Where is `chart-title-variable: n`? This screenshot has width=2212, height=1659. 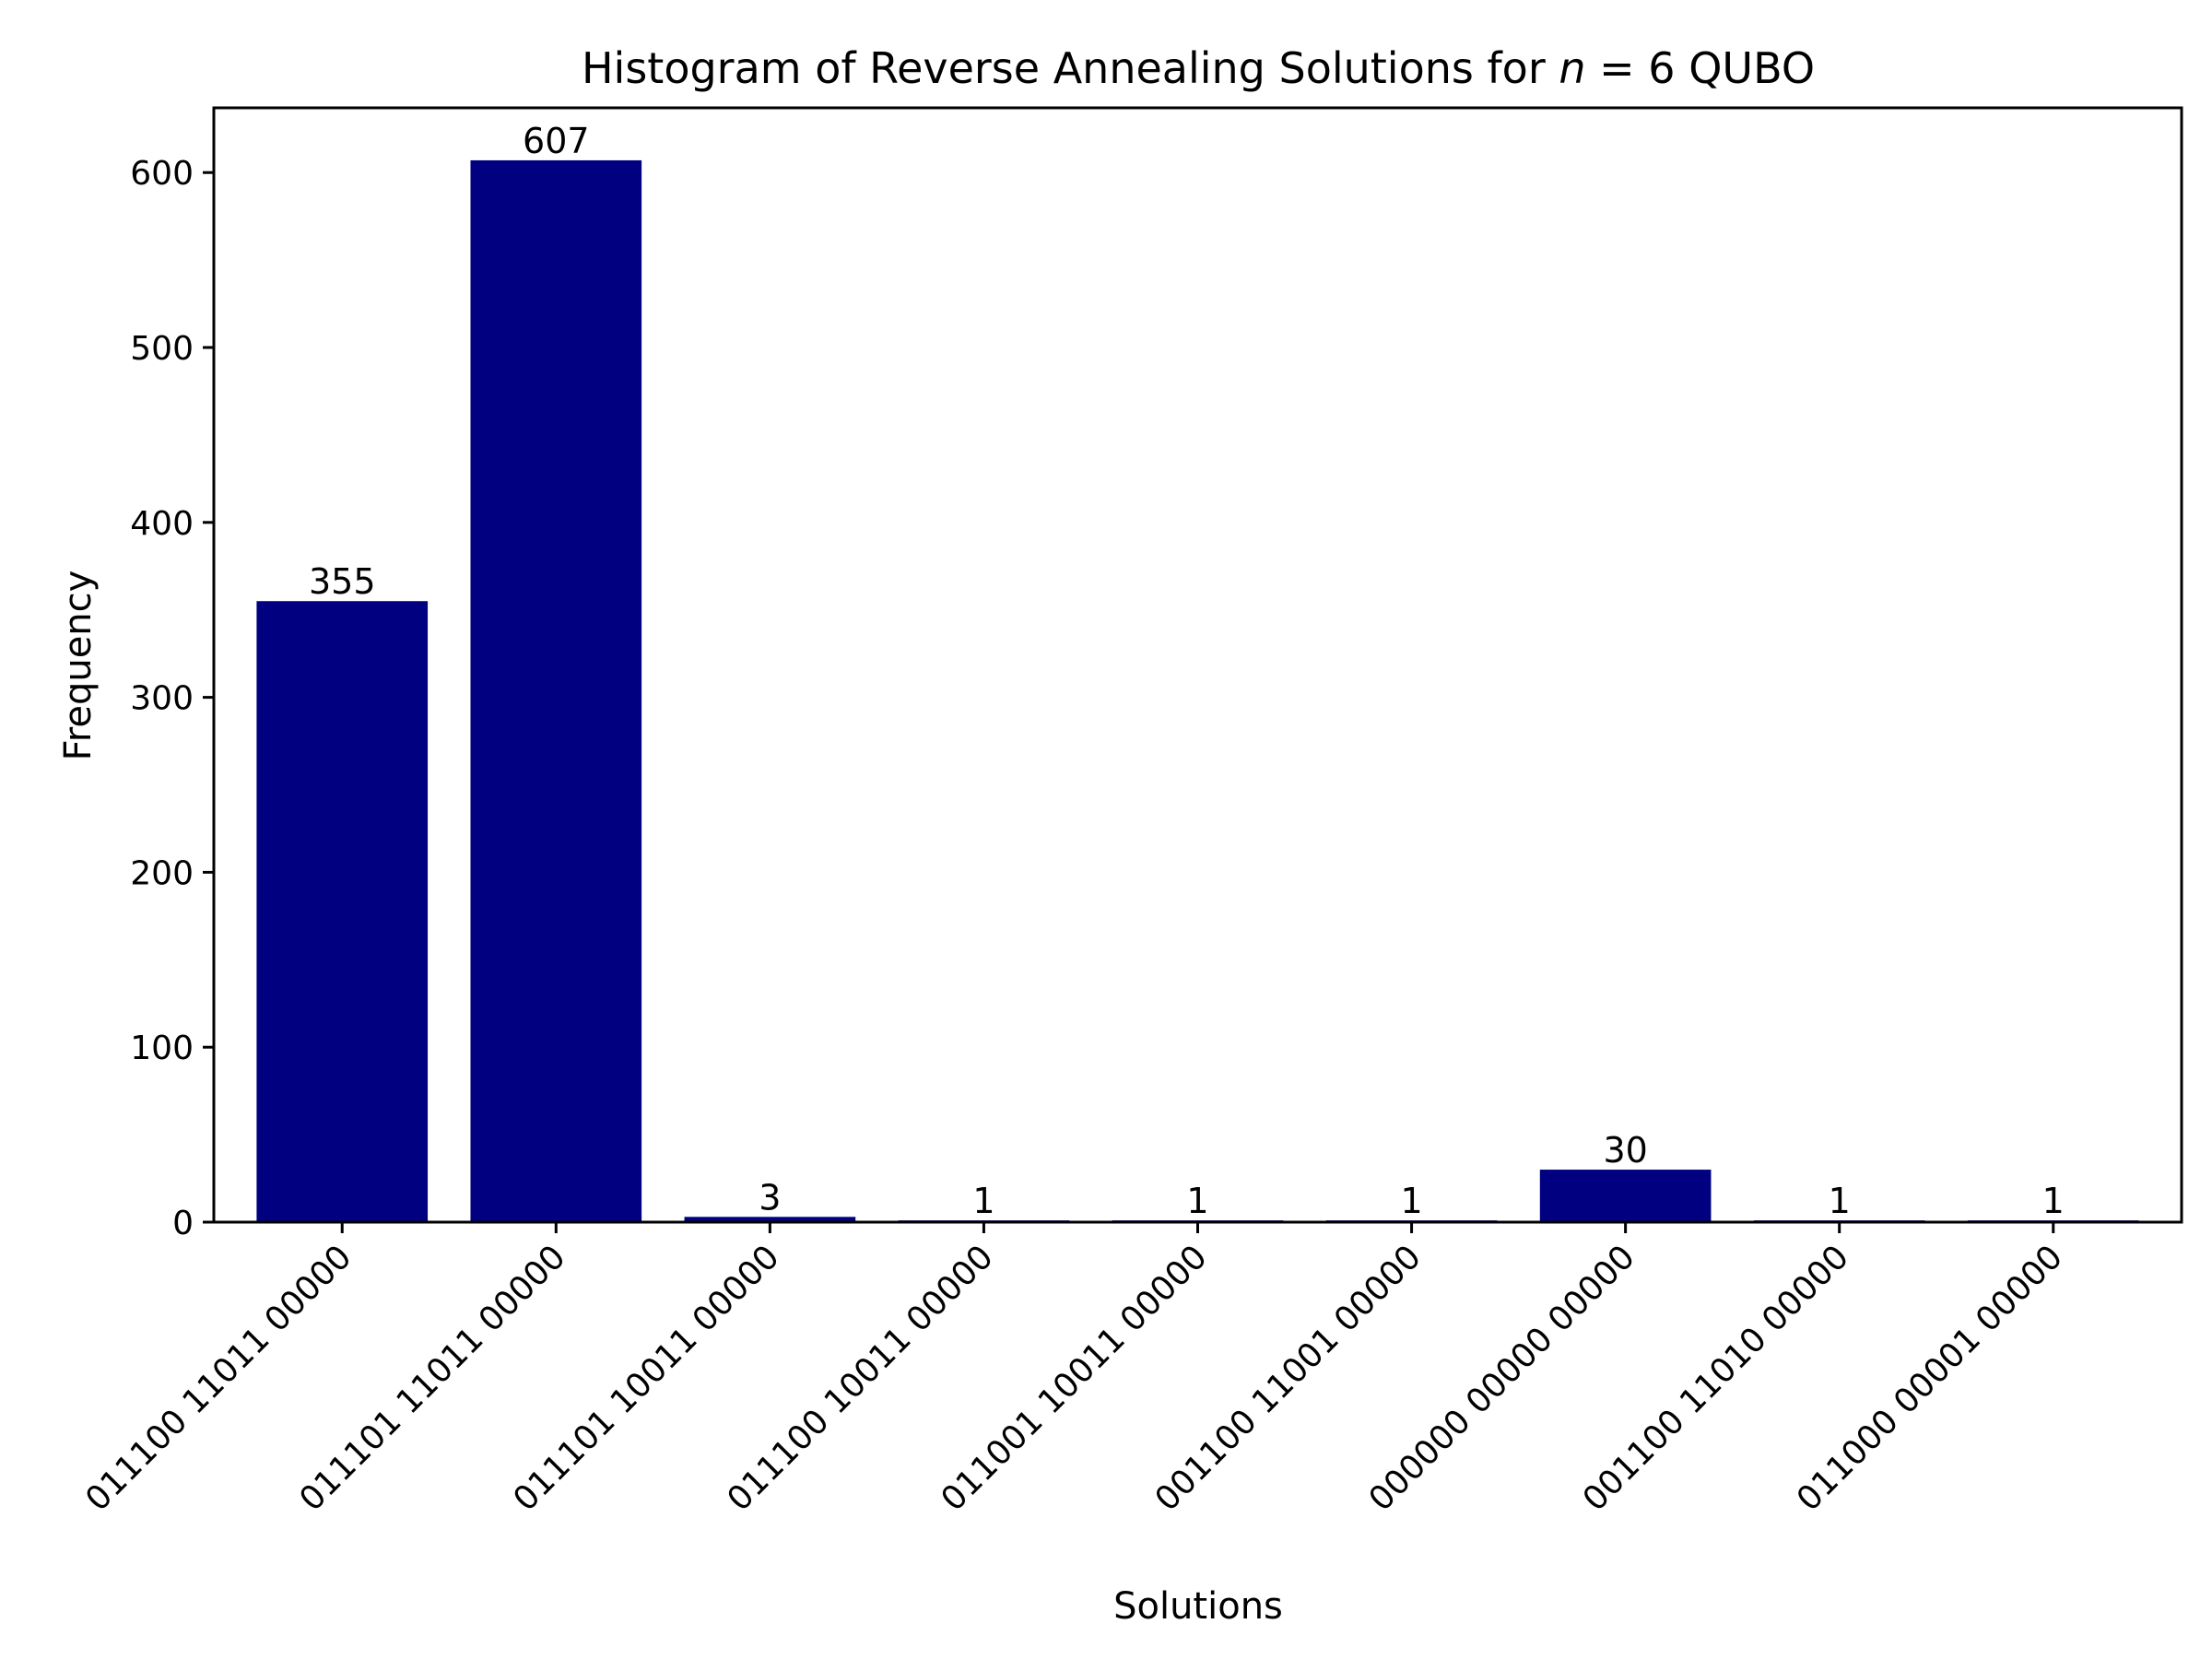
chart-title-variable: n is located at coordinates (1572, 68).